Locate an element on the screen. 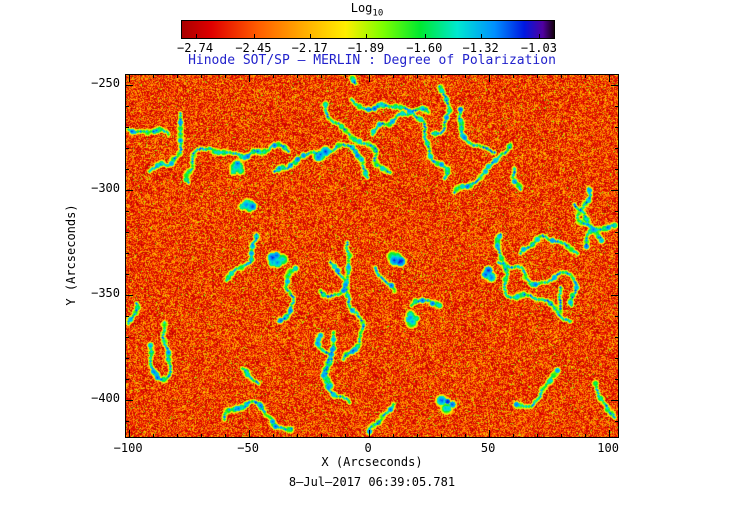  colorbar is located at coordinates (368, 29).